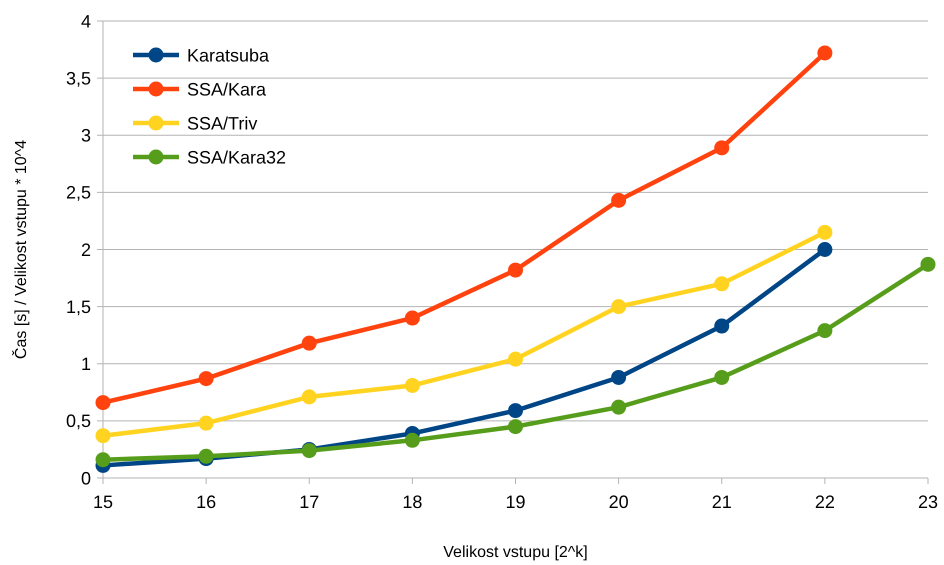 This screenshot has height=565, width=944. Describe the element at coordinates (227, 89) in the screenshot. I see `legend-label: SSA/Kara` at that location.